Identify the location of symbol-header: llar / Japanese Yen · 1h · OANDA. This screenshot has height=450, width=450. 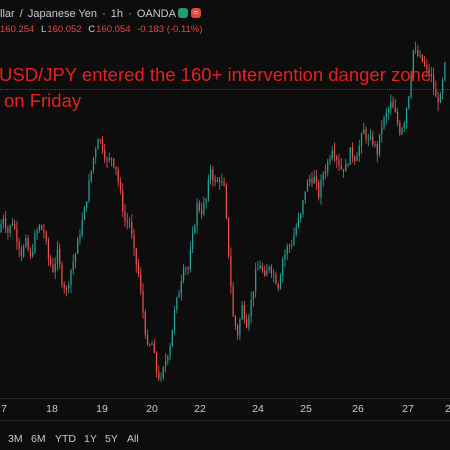
(88, 14).